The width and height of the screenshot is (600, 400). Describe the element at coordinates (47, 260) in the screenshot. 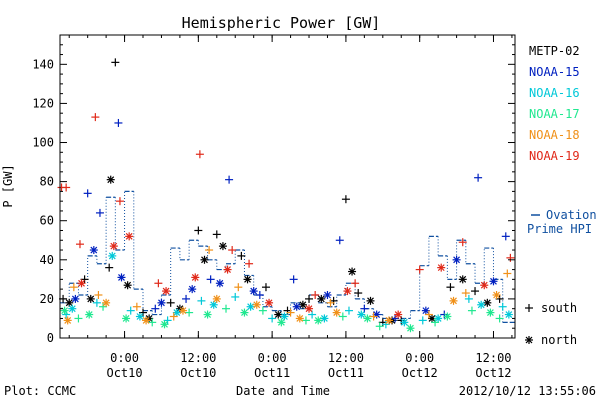

I see `y-tick-label: 40` at that location.